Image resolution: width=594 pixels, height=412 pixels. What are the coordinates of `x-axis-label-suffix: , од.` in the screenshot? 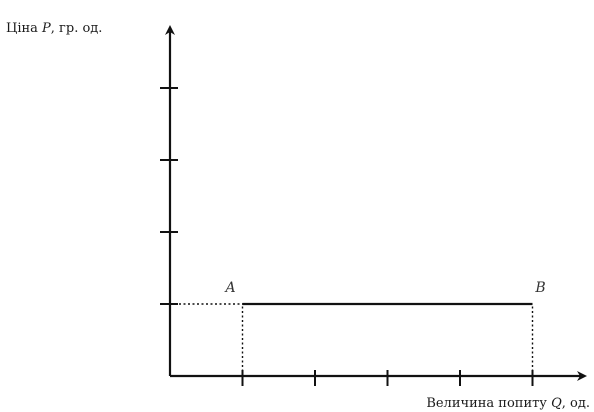 It's located at (576, 403).